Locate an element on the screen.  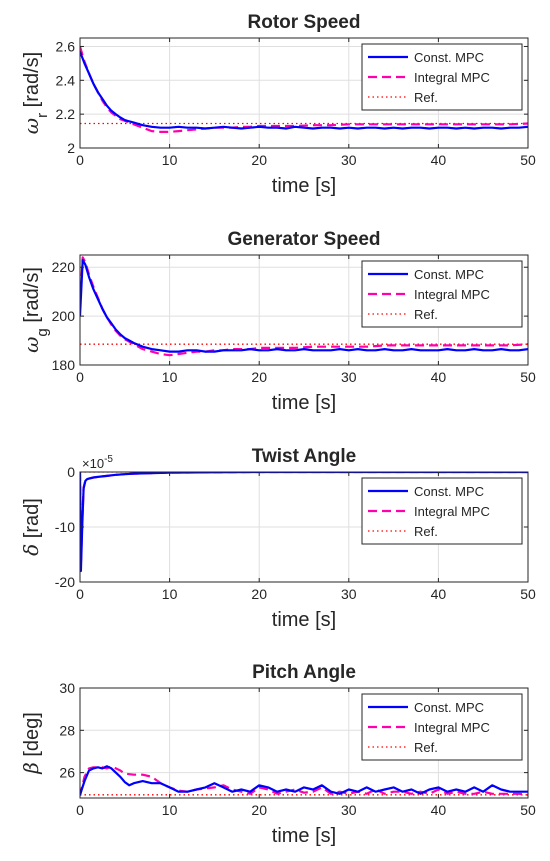
chart-title: Pitch Angle is located at coordinates (304, 672).